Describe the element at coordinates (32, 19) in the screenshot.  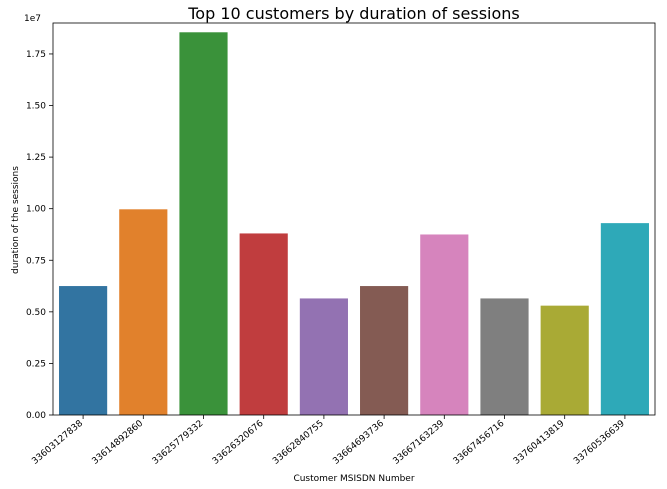
I see `y-axis-offset-label: 1e7` at that location.